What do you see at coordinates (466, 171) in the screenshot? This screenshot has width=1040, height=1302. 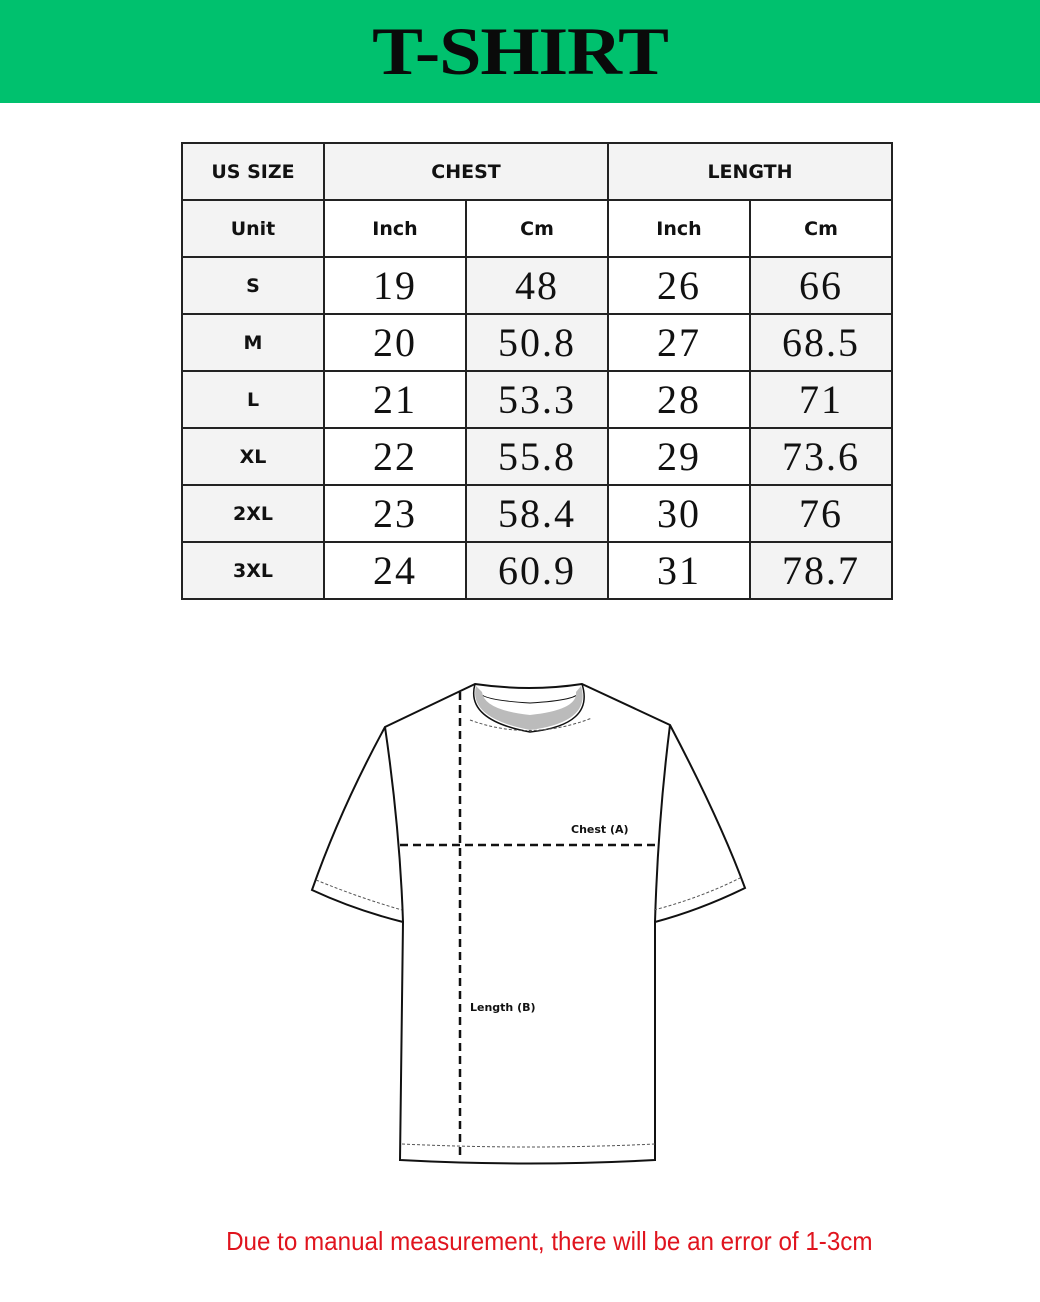 I see `header-chest: CHEST` at bounding box center [466, 171].